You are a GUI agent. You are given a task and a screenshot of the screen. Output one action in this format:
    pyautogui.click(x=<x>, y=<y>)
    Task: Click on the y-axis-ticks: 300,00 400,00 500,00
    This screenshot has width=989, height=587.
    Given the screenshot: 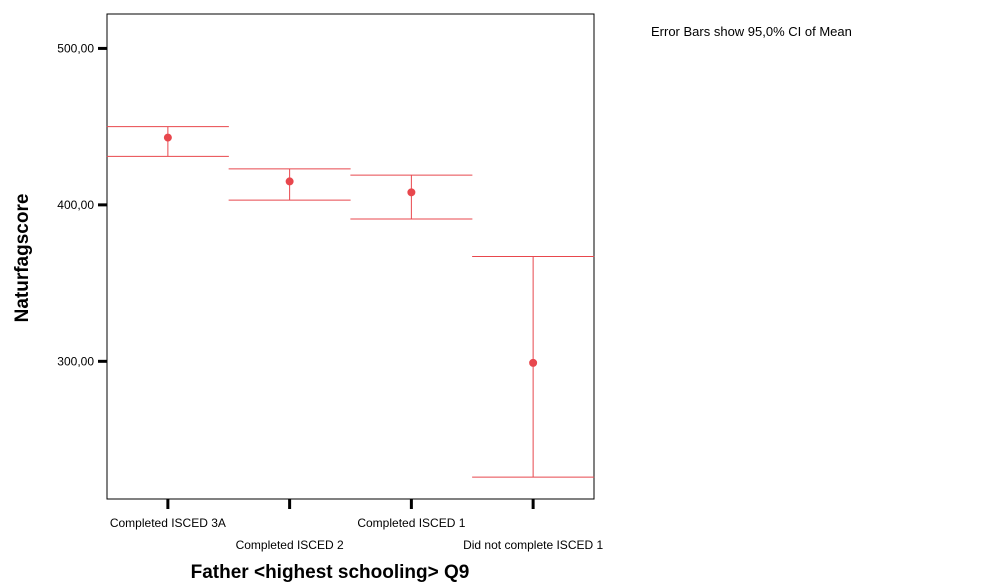 What is the action you would take?
    pyautogui.click(x=82, y=204)
    